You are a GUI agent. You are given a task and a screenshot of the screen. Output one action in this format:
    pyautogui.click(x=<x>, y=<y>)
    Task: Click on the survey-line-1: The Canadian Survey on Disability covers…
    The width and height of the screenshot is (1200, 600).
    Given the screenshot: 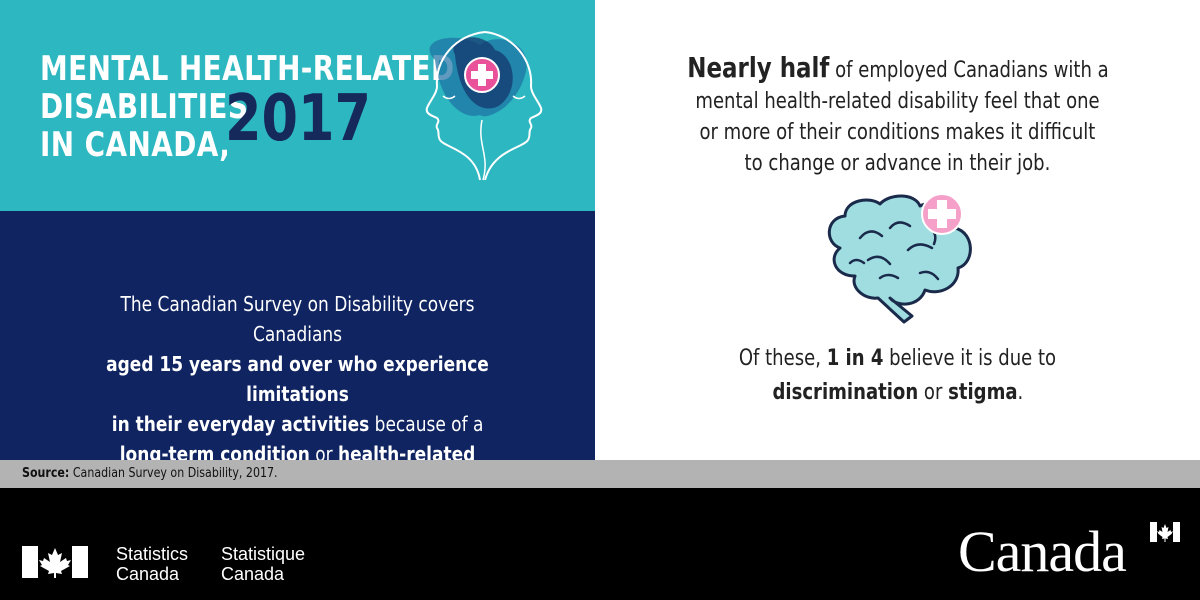 What is the action you would take?
    pyautogui.click(x=297, y=319)
    